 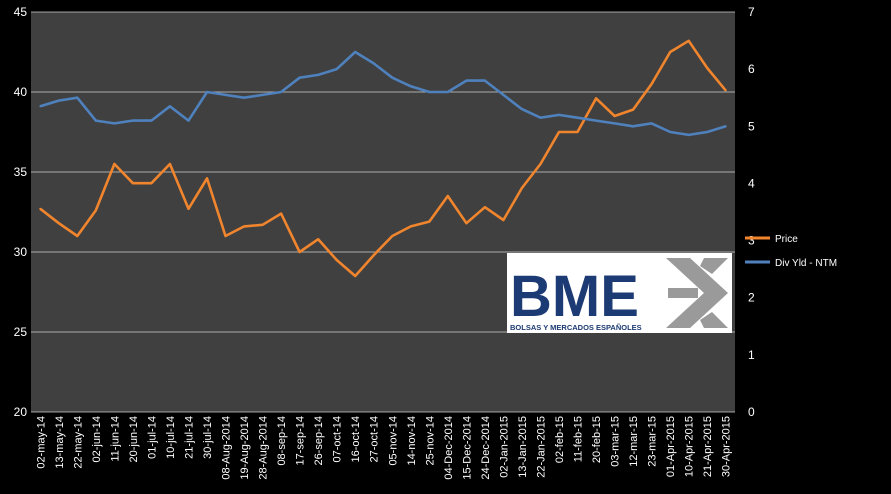 I want to click on y-right-tick-label: 4, so click(x=751, y=183).